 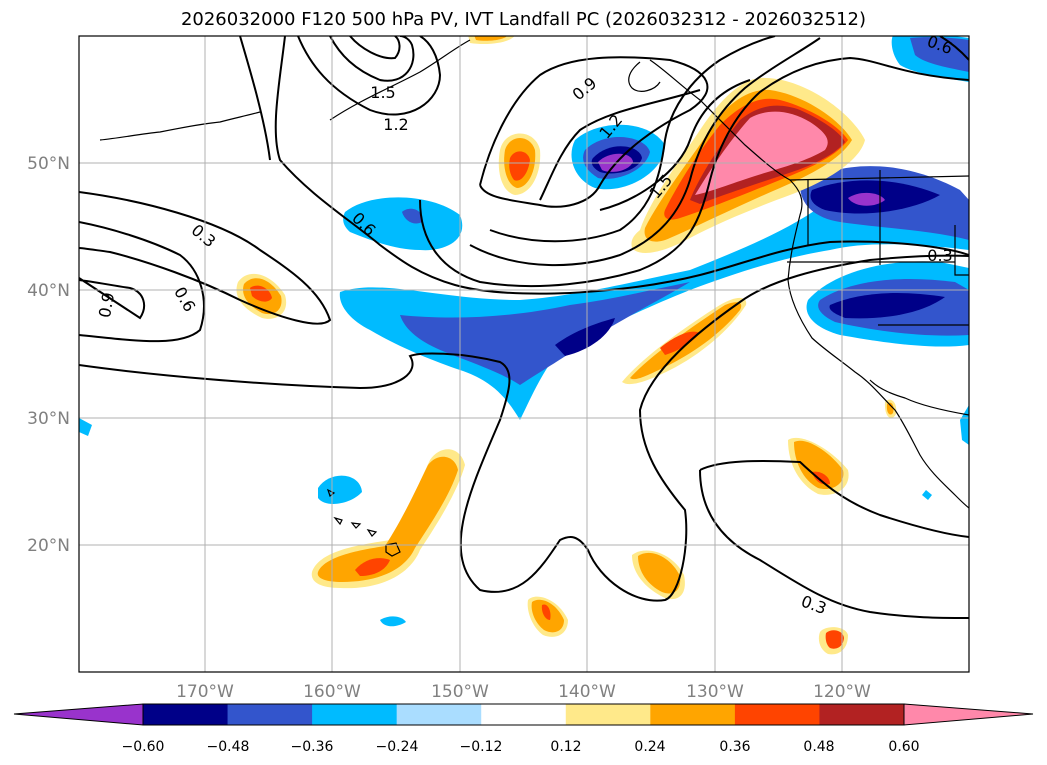 I want to click on colorbar-label: 0.48, so click(x=818, y=747).